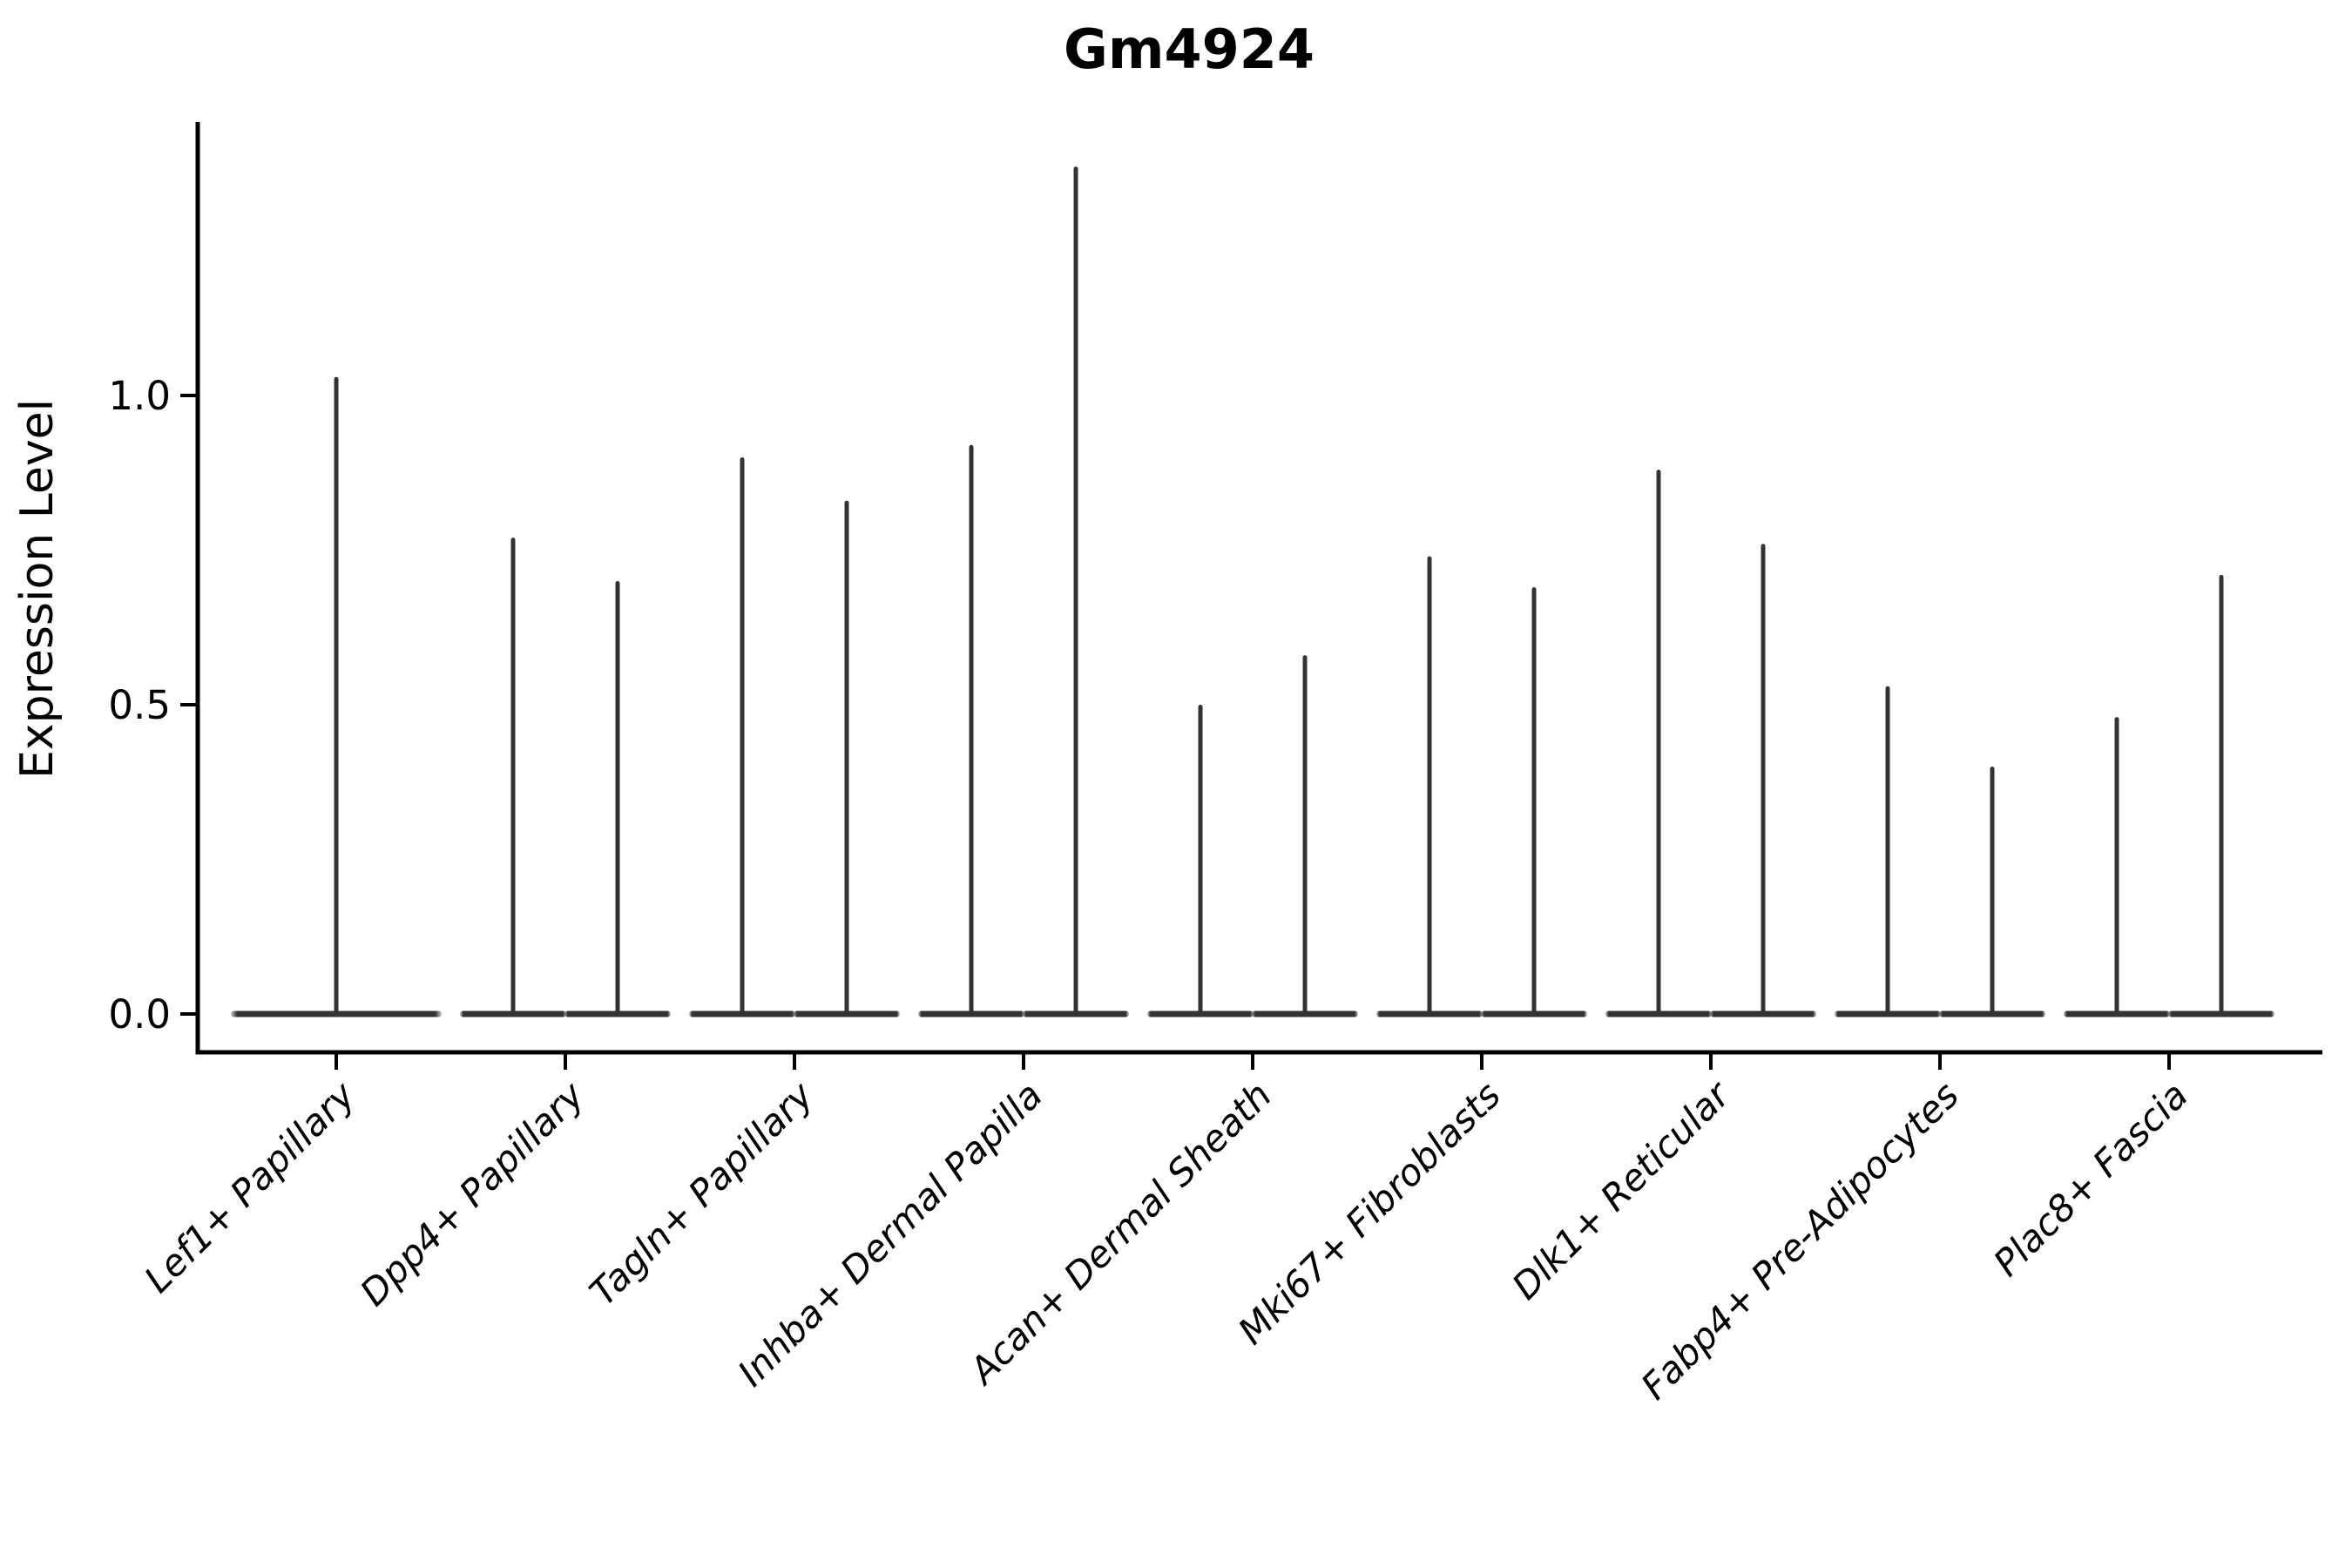 This screenshot has height=1568, width=2352. I want to click on y-tick-label: 0.5, so click(139, 705).